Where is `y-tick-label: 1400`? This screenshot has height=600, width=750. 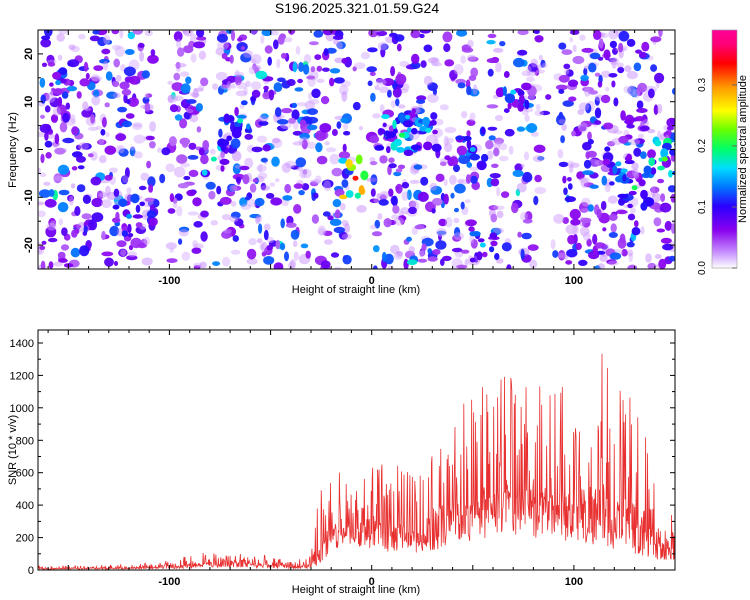
y-tick-label: 1400 is located at coordinates (22, 344).